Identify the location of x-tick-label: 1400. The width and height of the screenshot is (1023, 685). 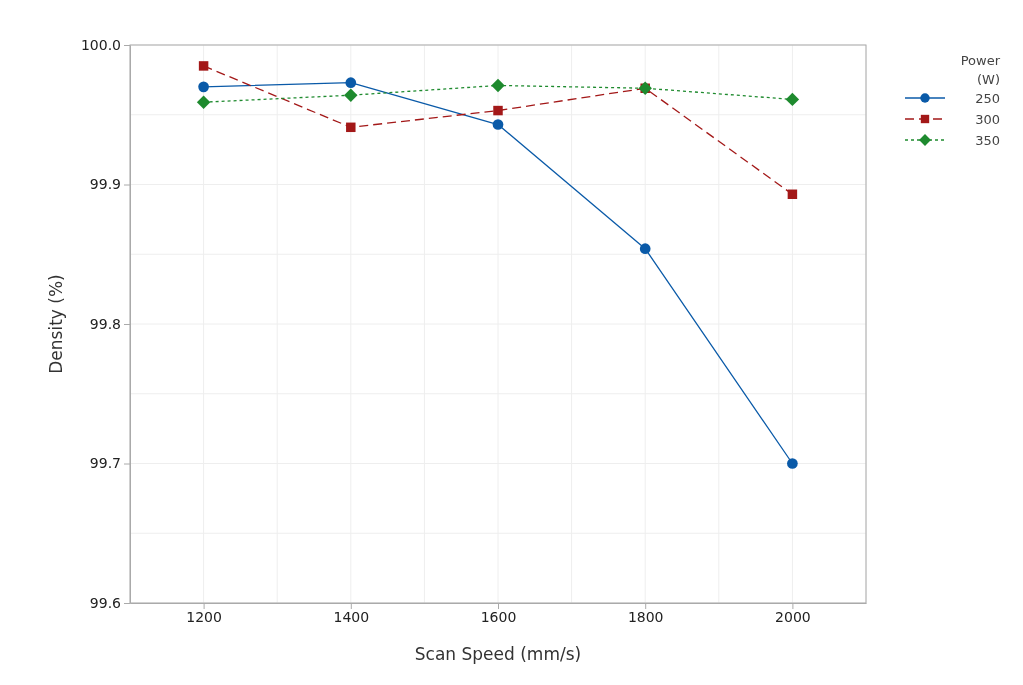
(351, 616).